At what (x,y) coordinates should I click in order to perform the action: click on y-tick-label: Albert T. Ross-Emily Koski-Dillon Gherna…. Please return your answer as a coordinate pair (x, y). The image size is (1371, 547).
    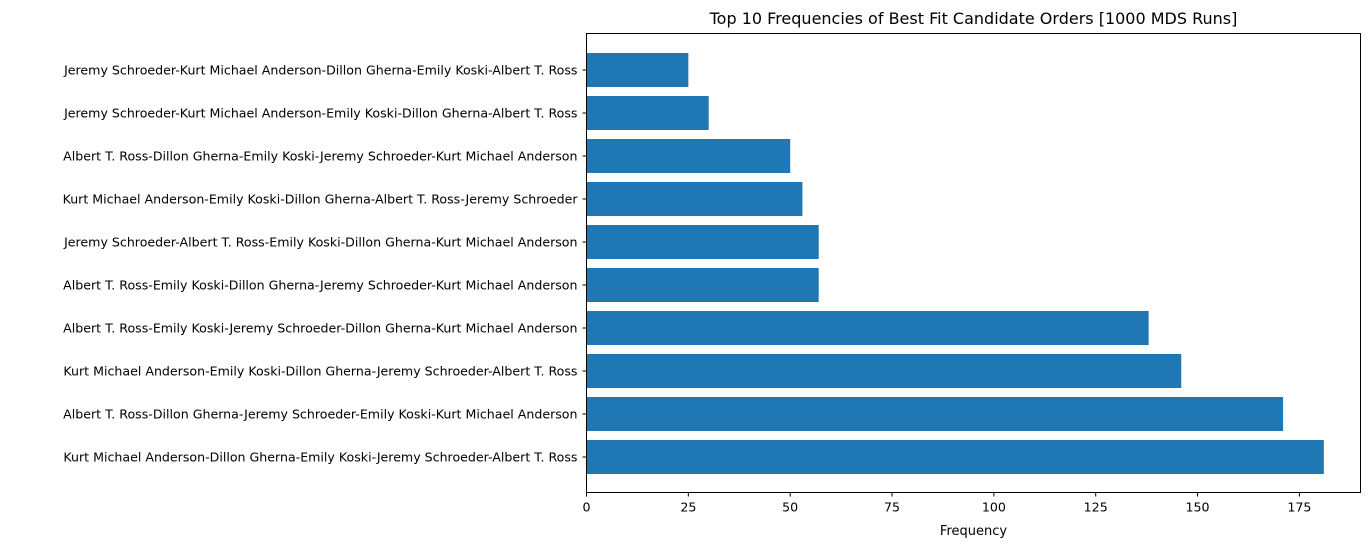
    Looking at the image, I should click on (320, 285).